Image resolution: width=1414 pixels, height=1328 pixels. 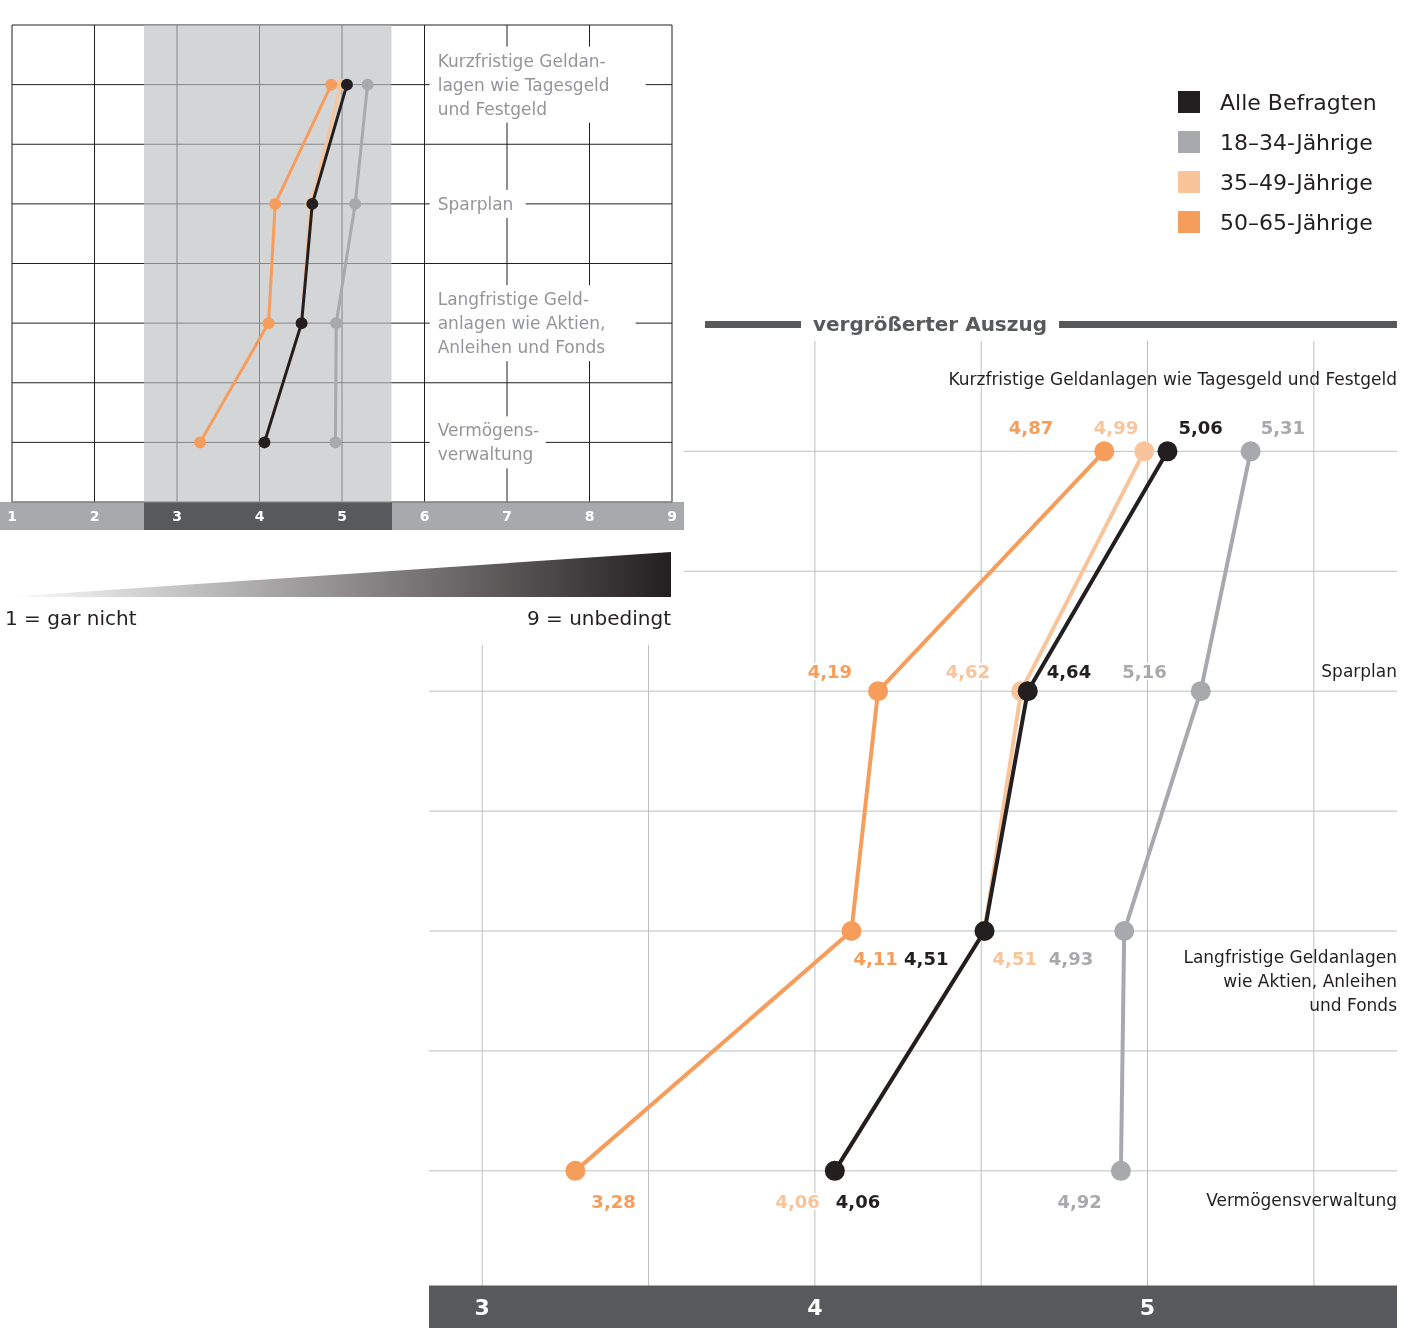 What do you see at coordinates (598, 618) in the screenshot?
I see `annotation: 9 = unbedingt` at bounding box center [598, 618].